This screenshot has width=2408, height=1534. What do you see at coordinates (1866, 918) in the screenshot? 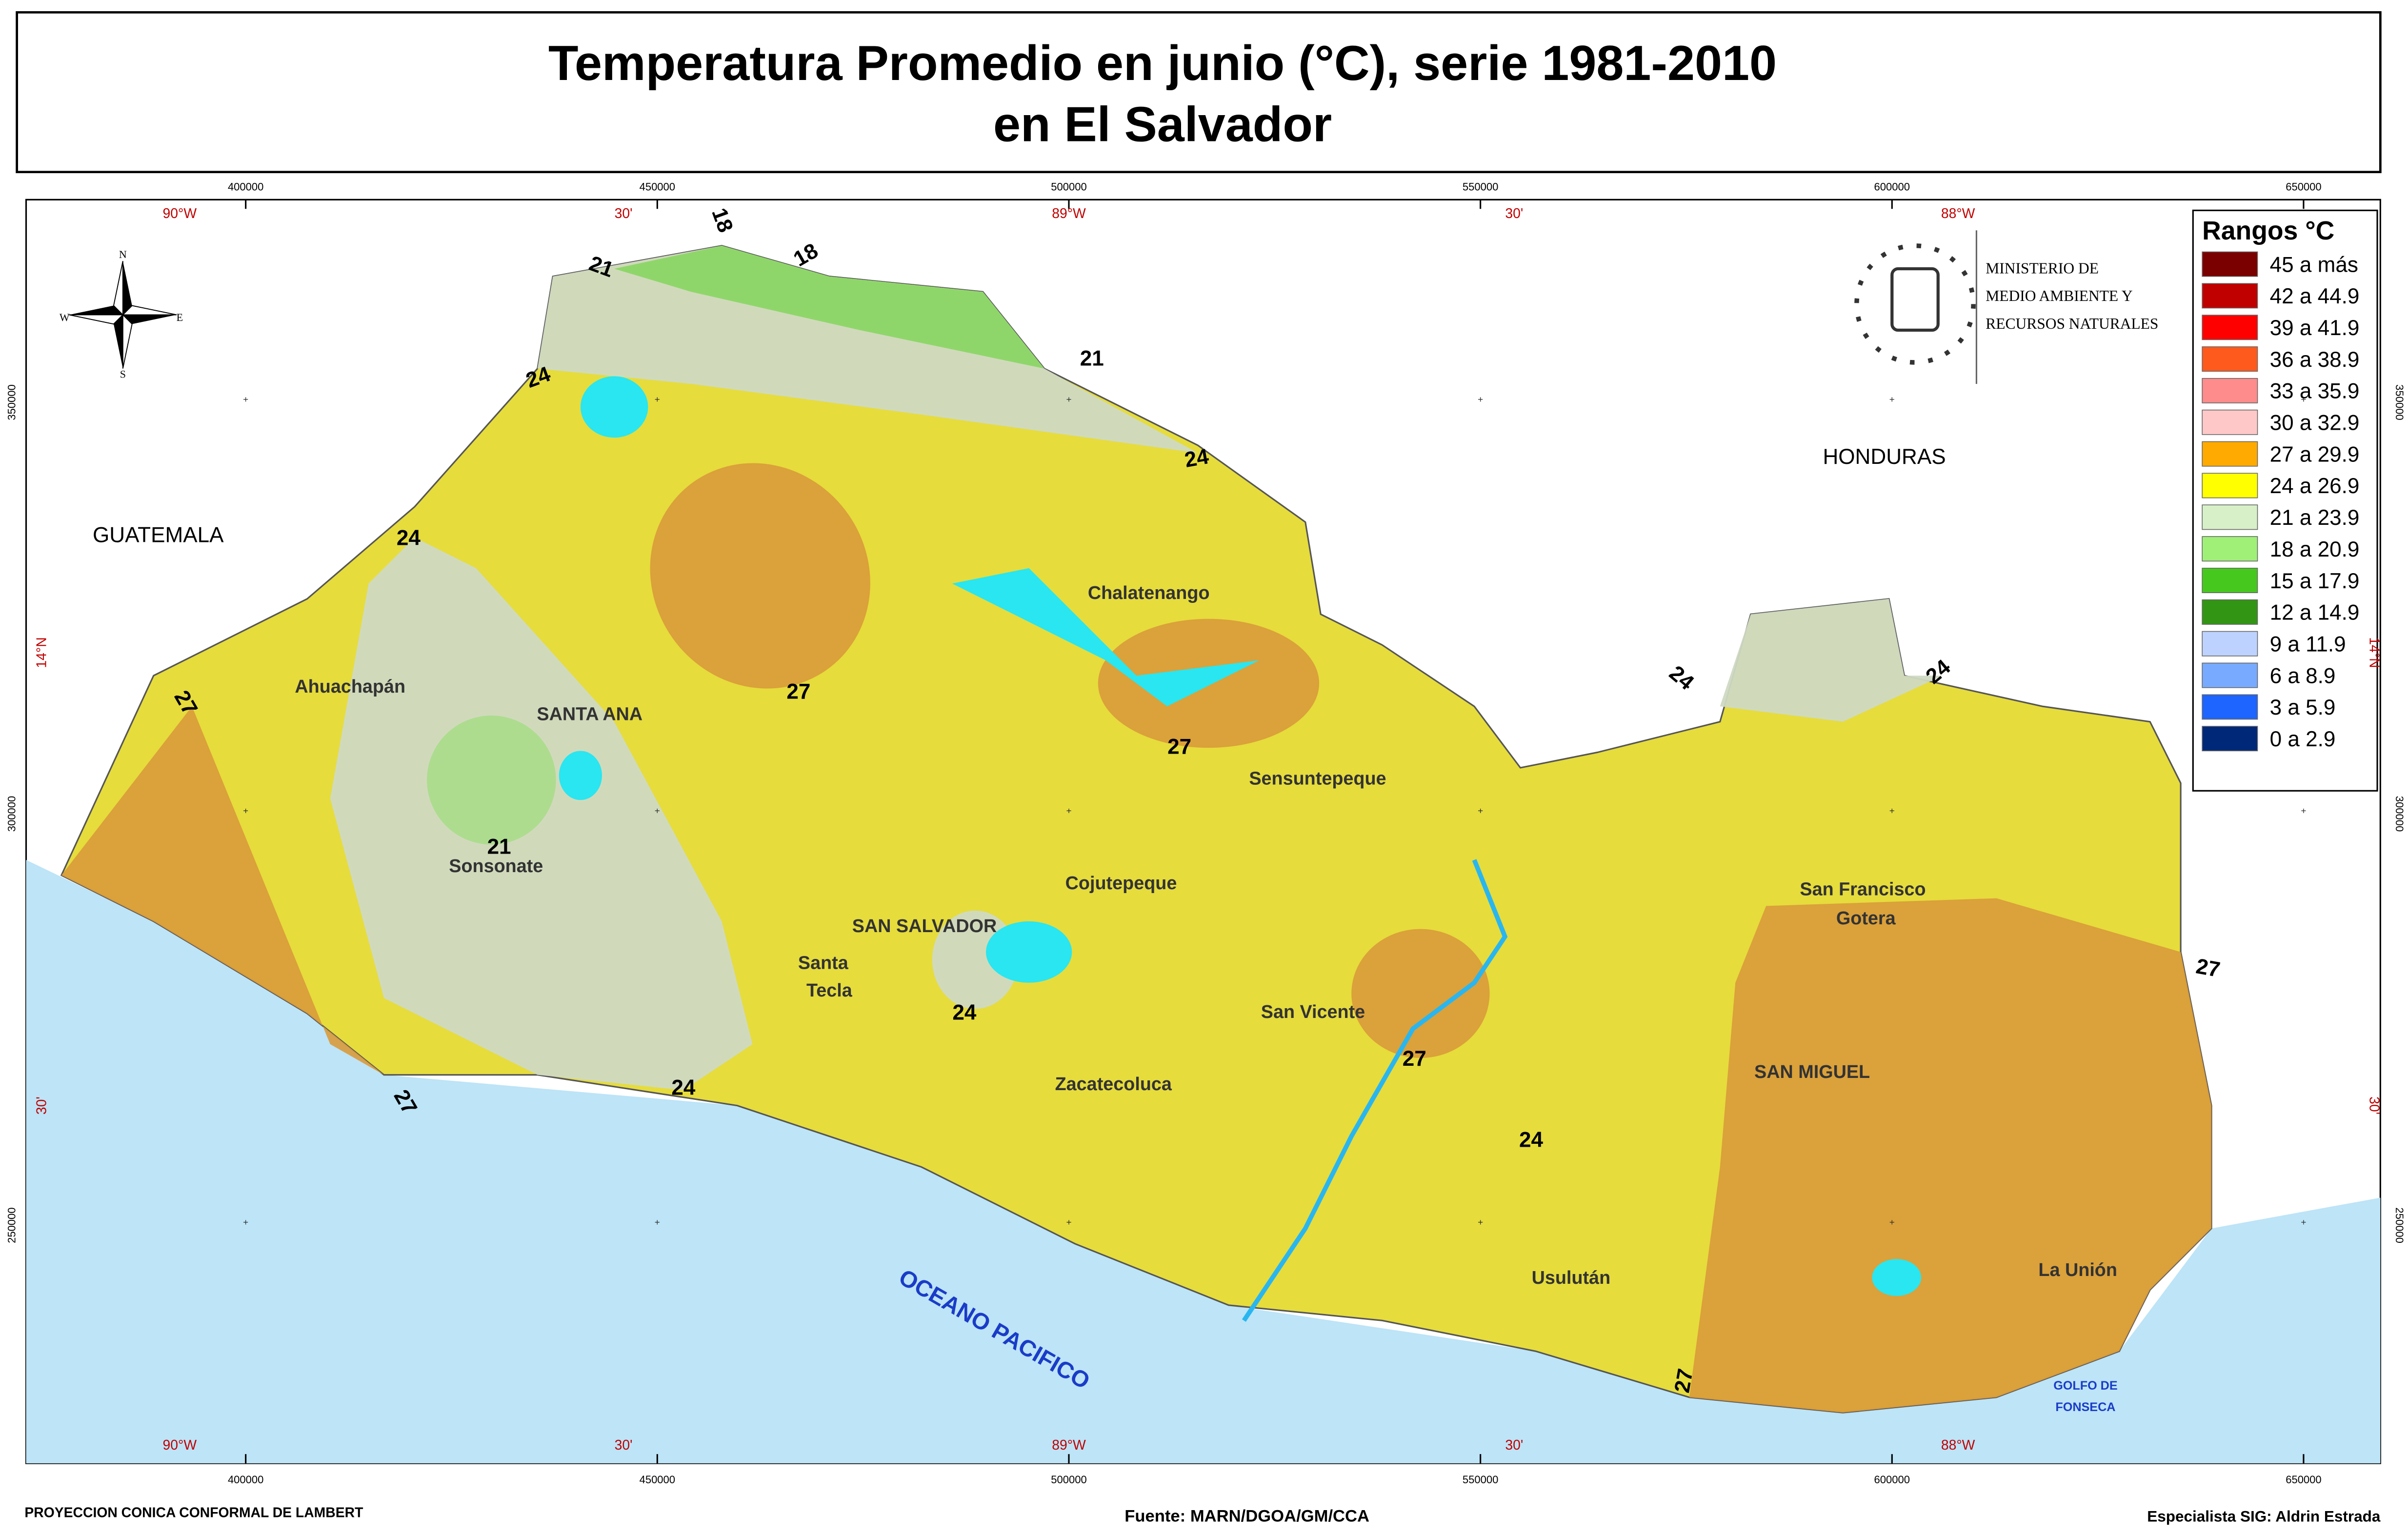
I see `place-label: Gotera` at bounding box center [1866, 918].